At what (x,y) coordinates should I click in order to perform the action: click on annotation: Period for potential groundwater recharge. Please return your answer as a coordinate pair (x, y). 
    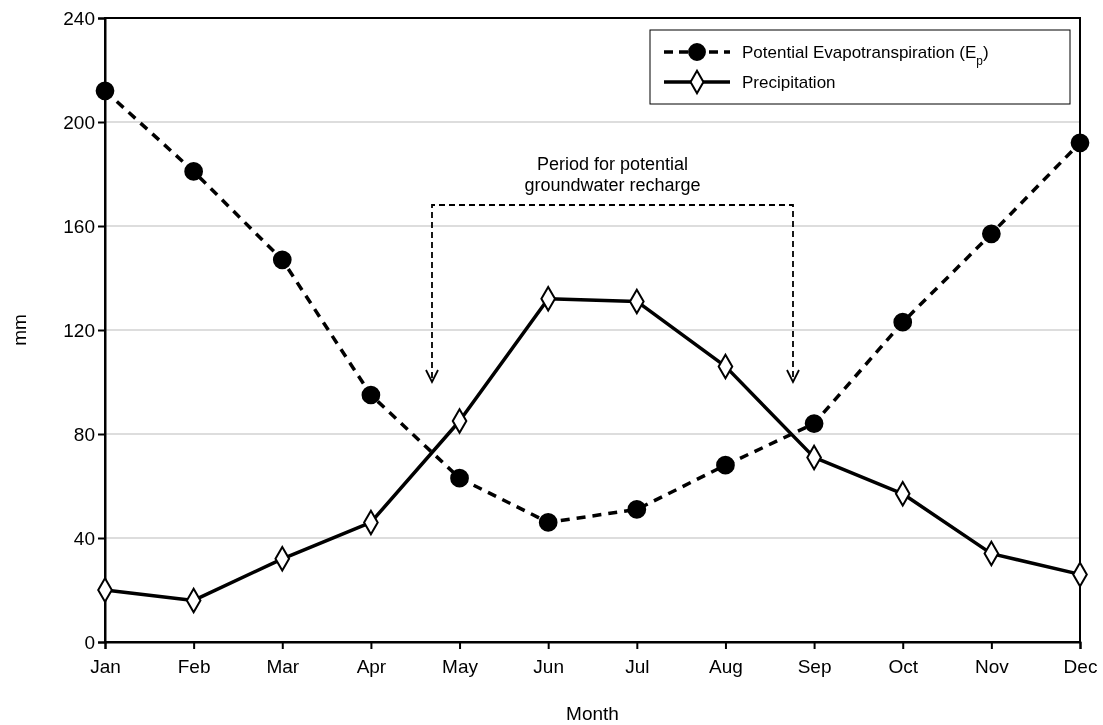
    Looking at the image, I should click on (612, 174).